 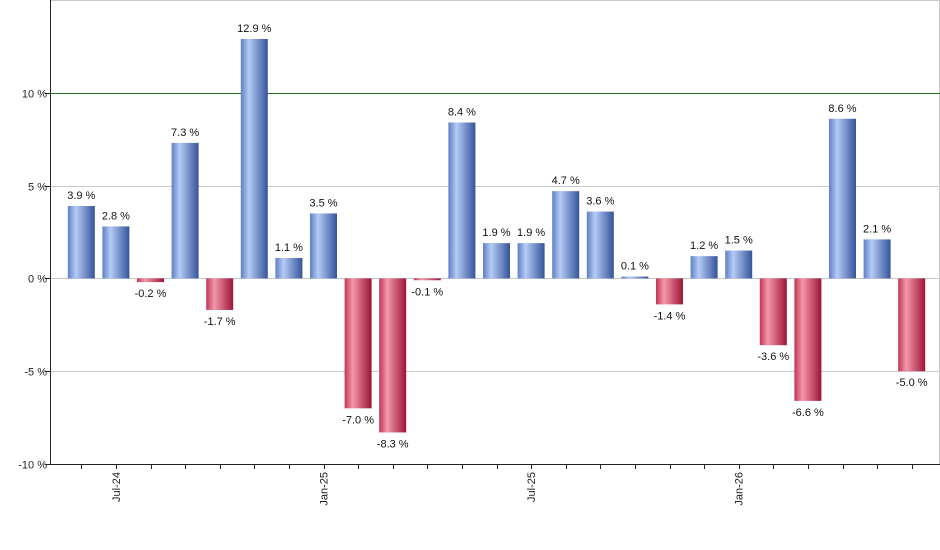 I want to click on bar-data-label: 1.2 %, so click(x=704, y=246).